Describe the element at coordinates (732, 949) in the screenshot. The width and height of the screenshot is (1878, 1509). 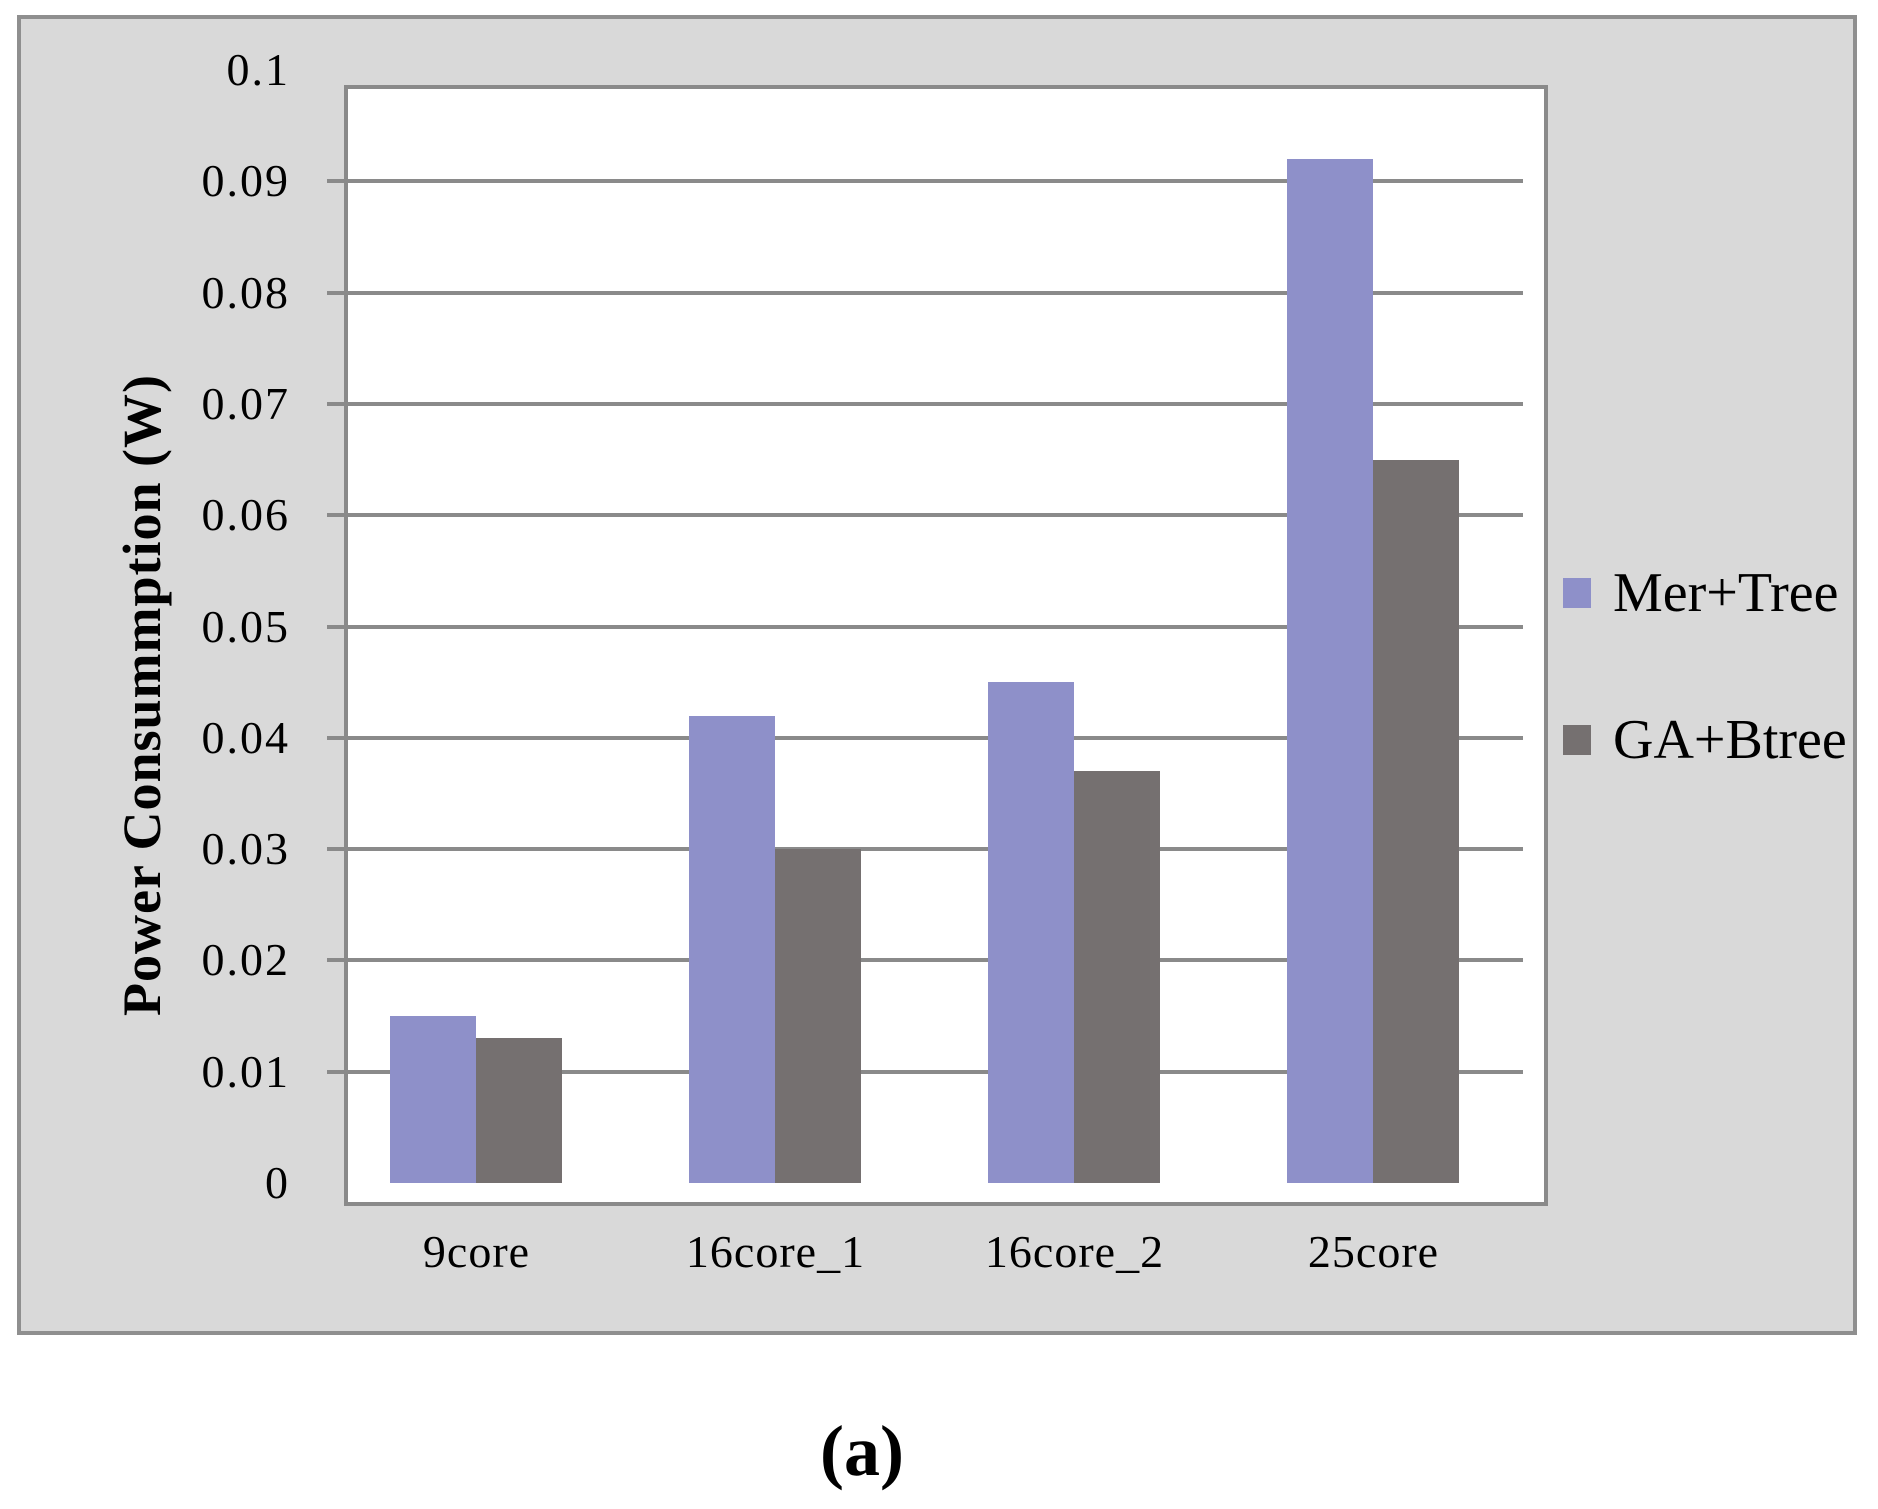
I see `bar-16core_1-Mer+Tree` at that location.